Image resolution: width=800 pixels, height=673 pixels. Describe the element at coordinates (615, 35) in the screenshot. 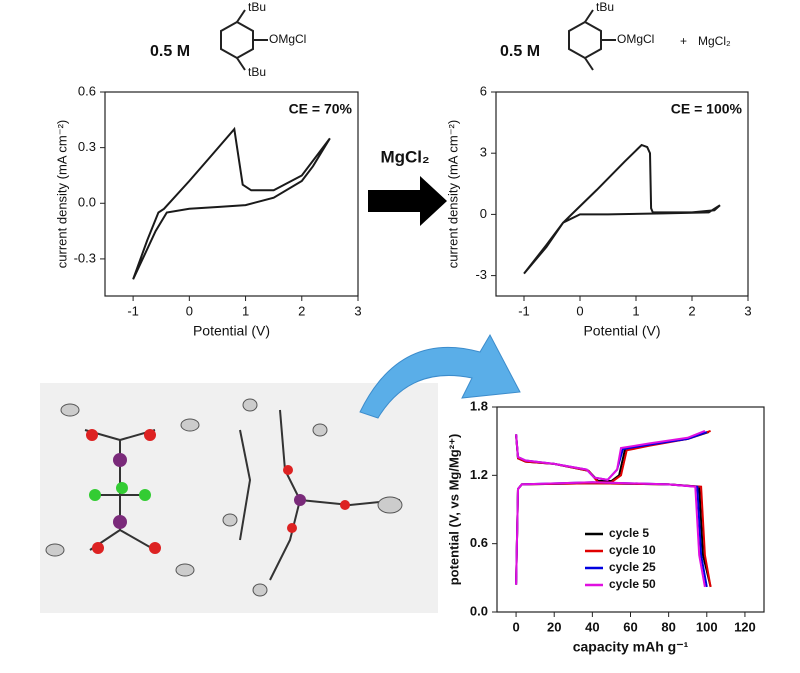

I see `structure-right: 0.5 M tBu OMgCl + MgCl₂` at that location.